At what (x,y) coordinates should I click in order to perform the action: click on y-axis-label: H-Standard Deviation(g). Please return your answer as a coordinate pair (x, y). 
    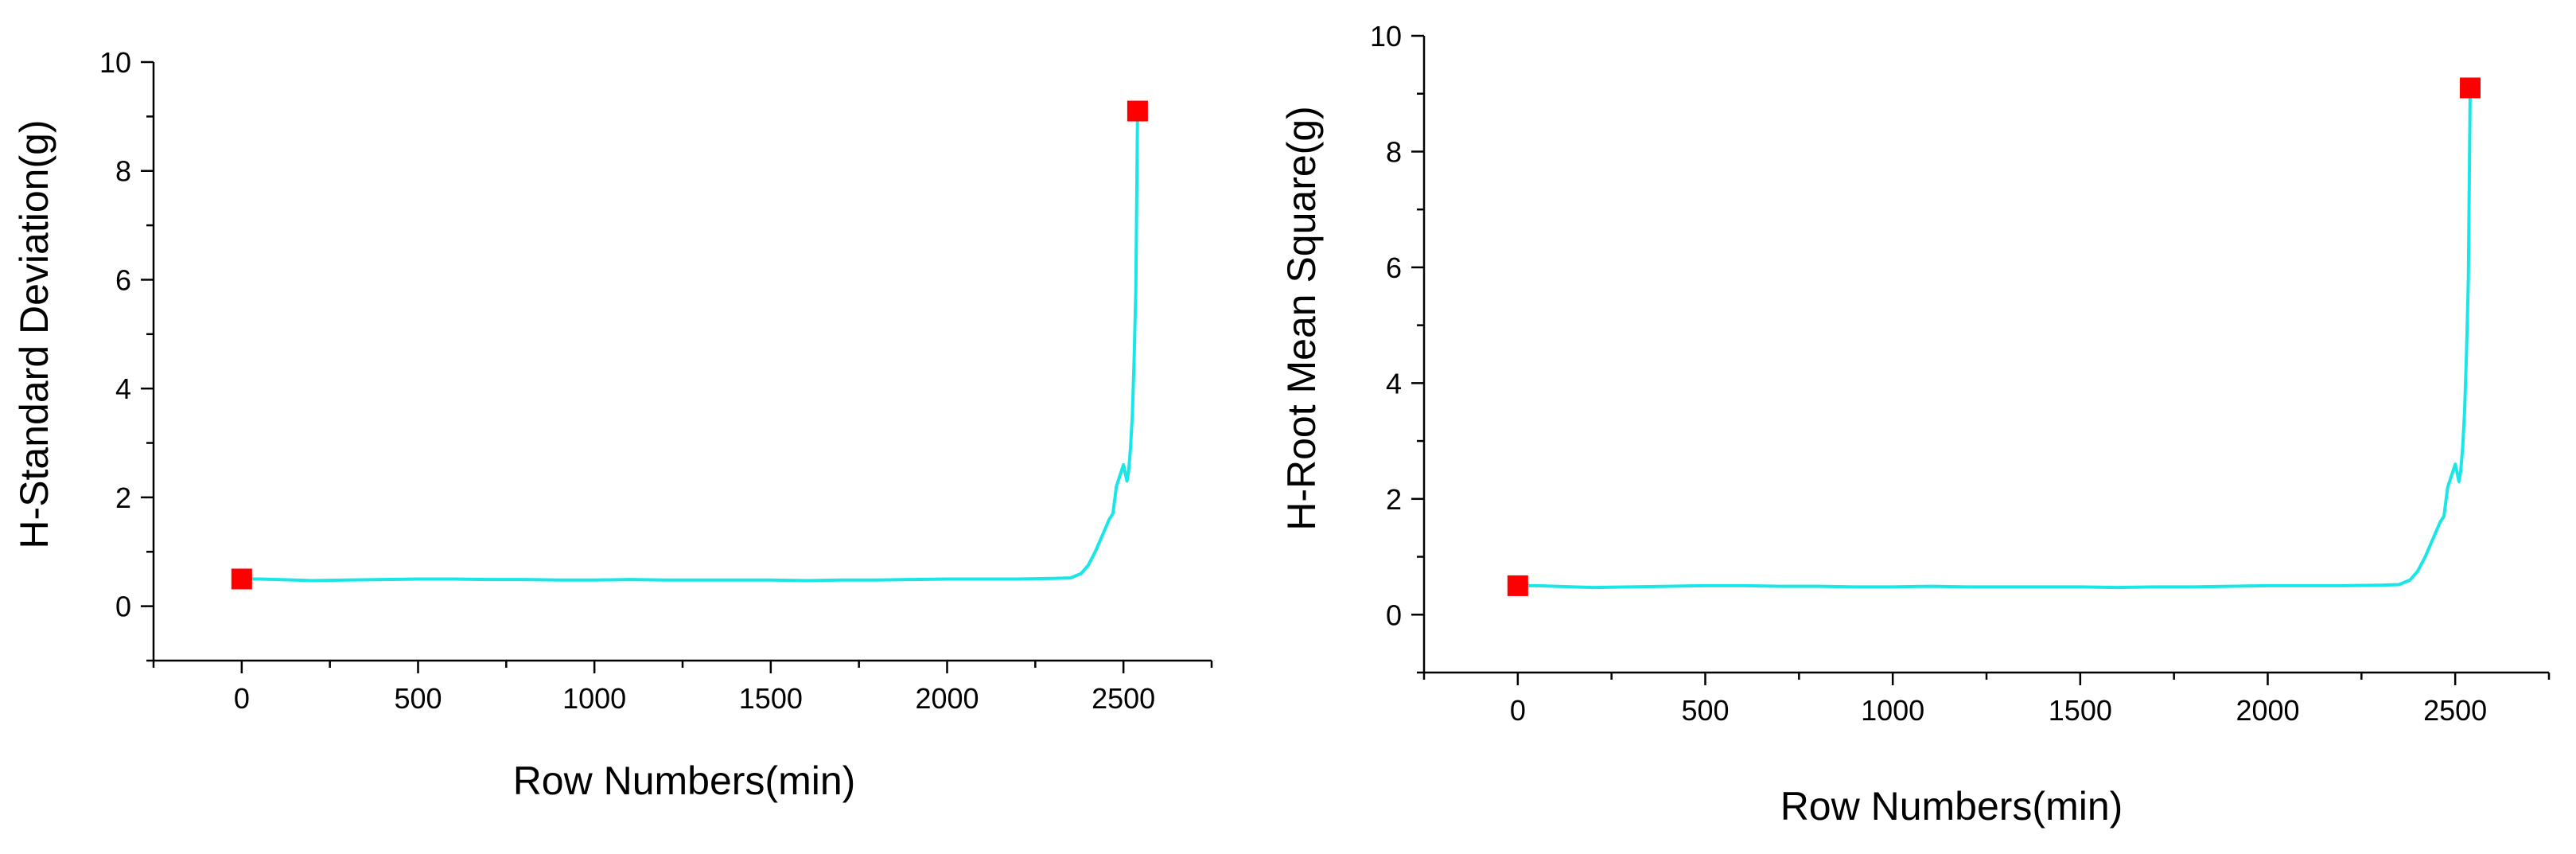
    Looking at the image, I should click on (34, 333).